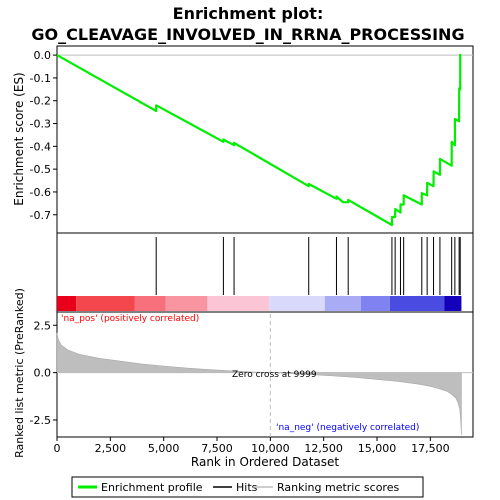  Describe the element at coordinates (270, 448) in the screenshot. I see `x-tick-label: 10,000` at that location.